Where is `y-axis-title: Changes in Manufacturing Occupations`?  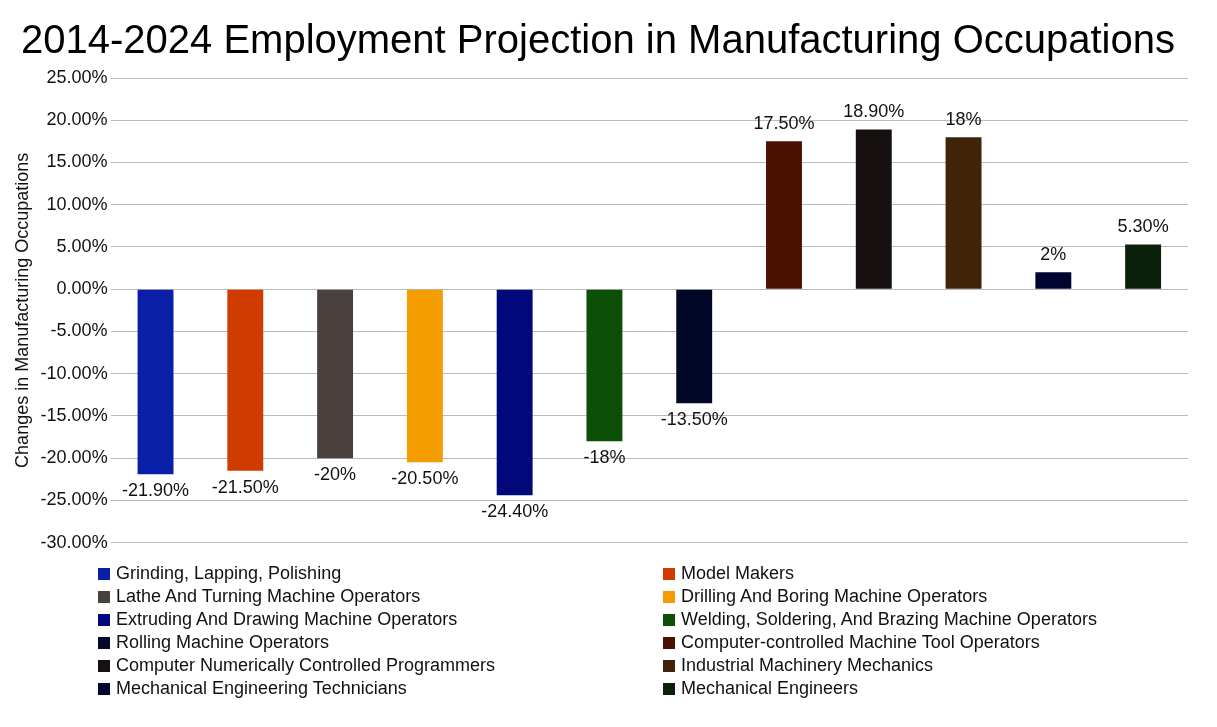 y-axis-title: Changes in Manufacturing Occupations is located at coordinates (21, 310).